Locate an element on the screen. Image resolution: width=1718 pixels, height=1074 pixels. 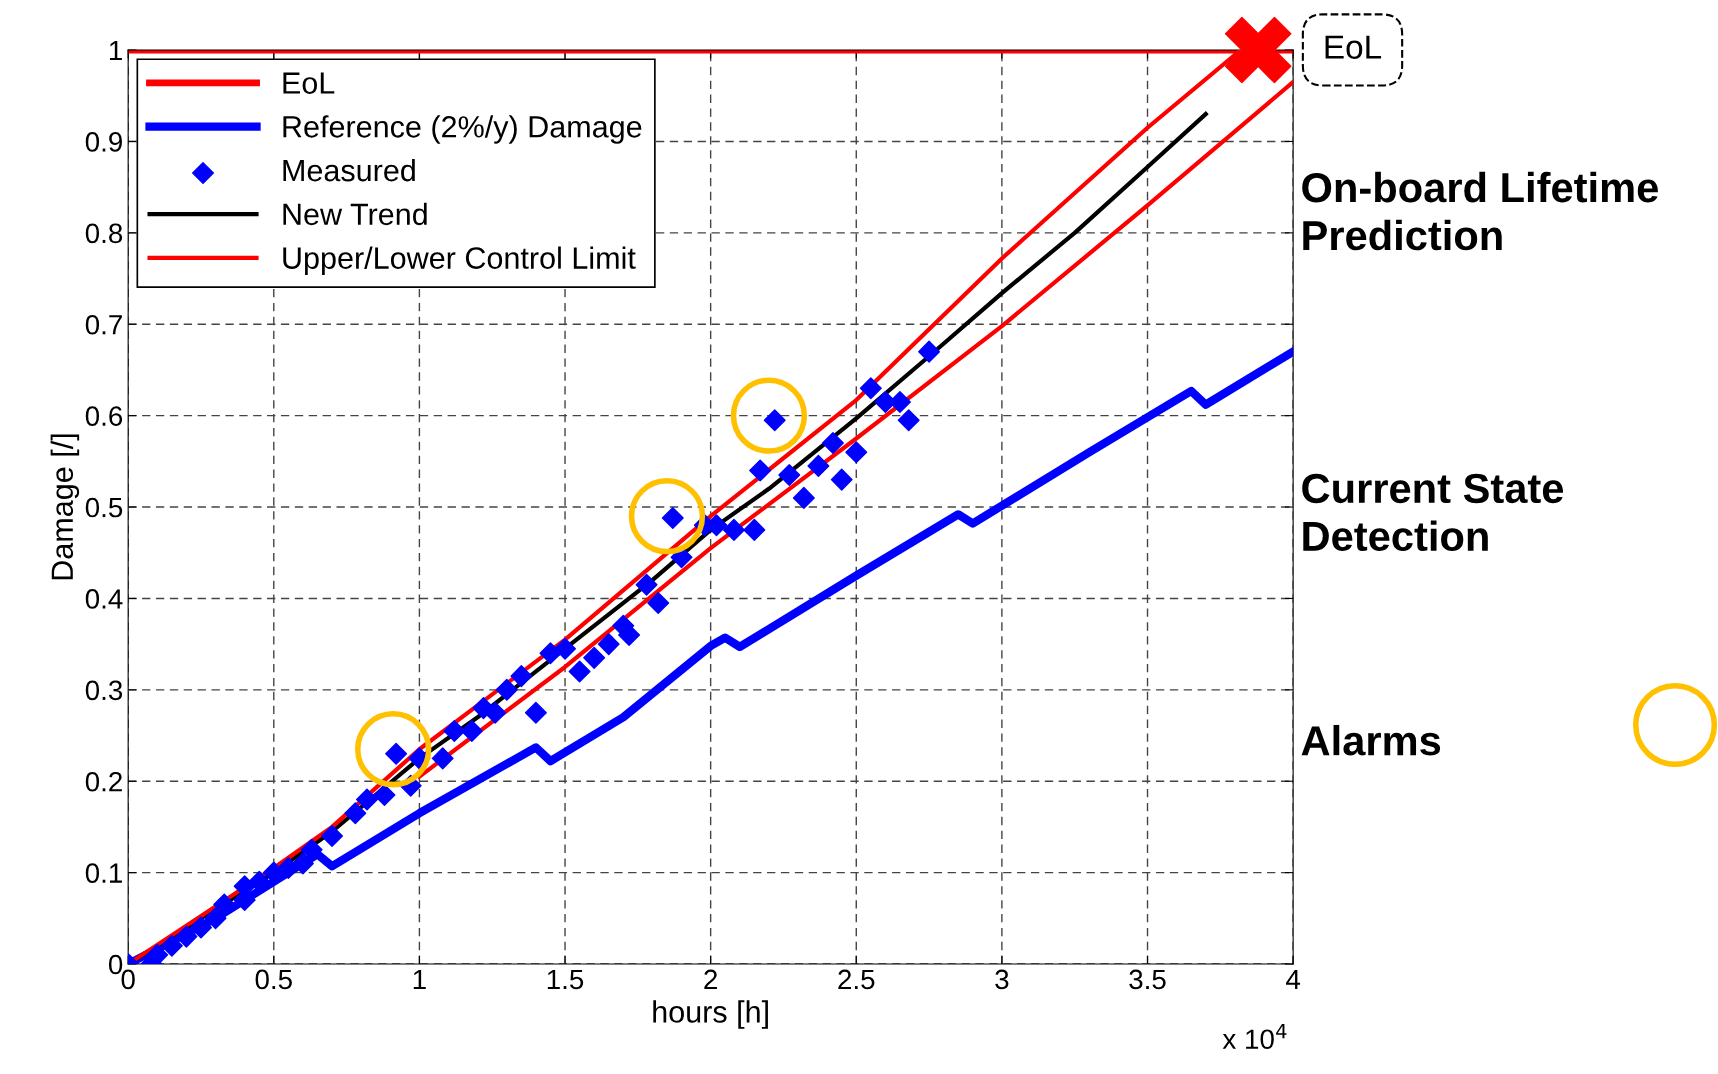
text: Alarms is located at coordinates (1371, 740).